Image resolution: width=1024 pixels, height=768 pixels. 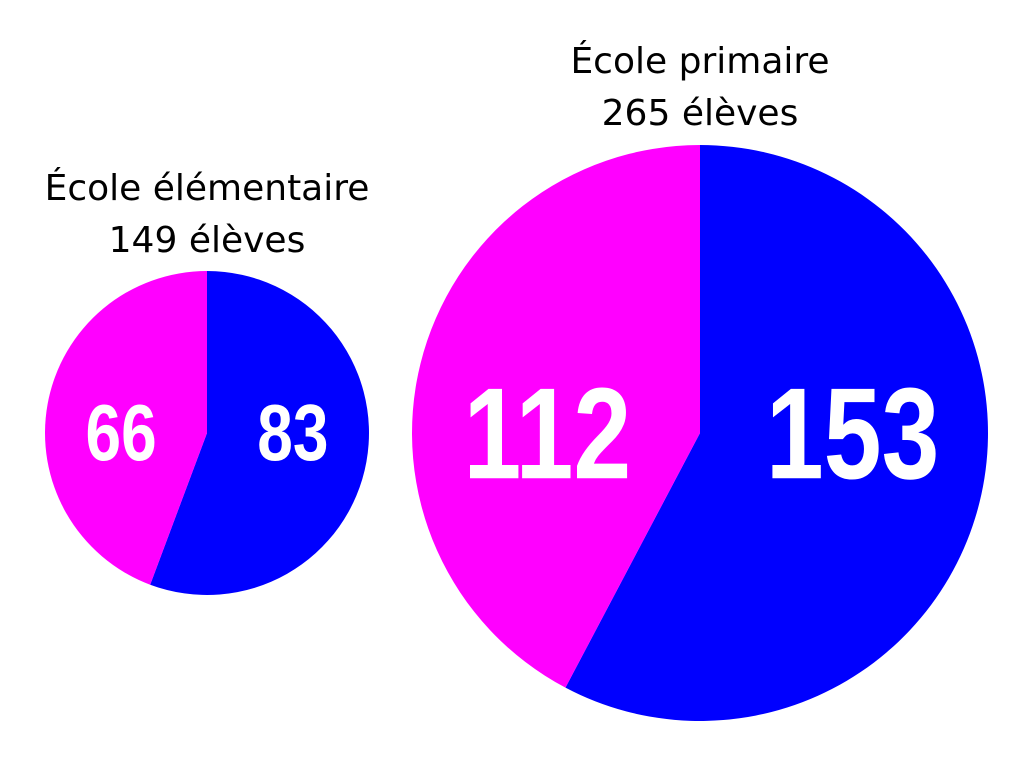 I want to click on data-label: 66, so click(x=121, y=432).